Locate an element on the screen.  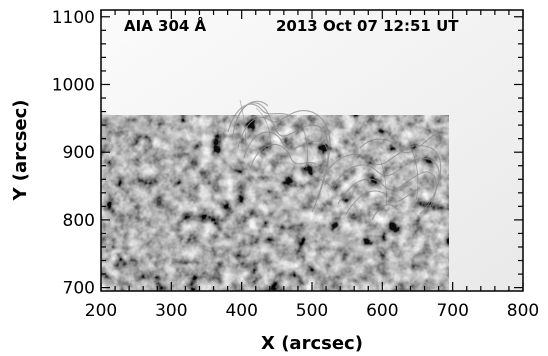
x-tick-label: 800 is located at coordinates (523, 311).